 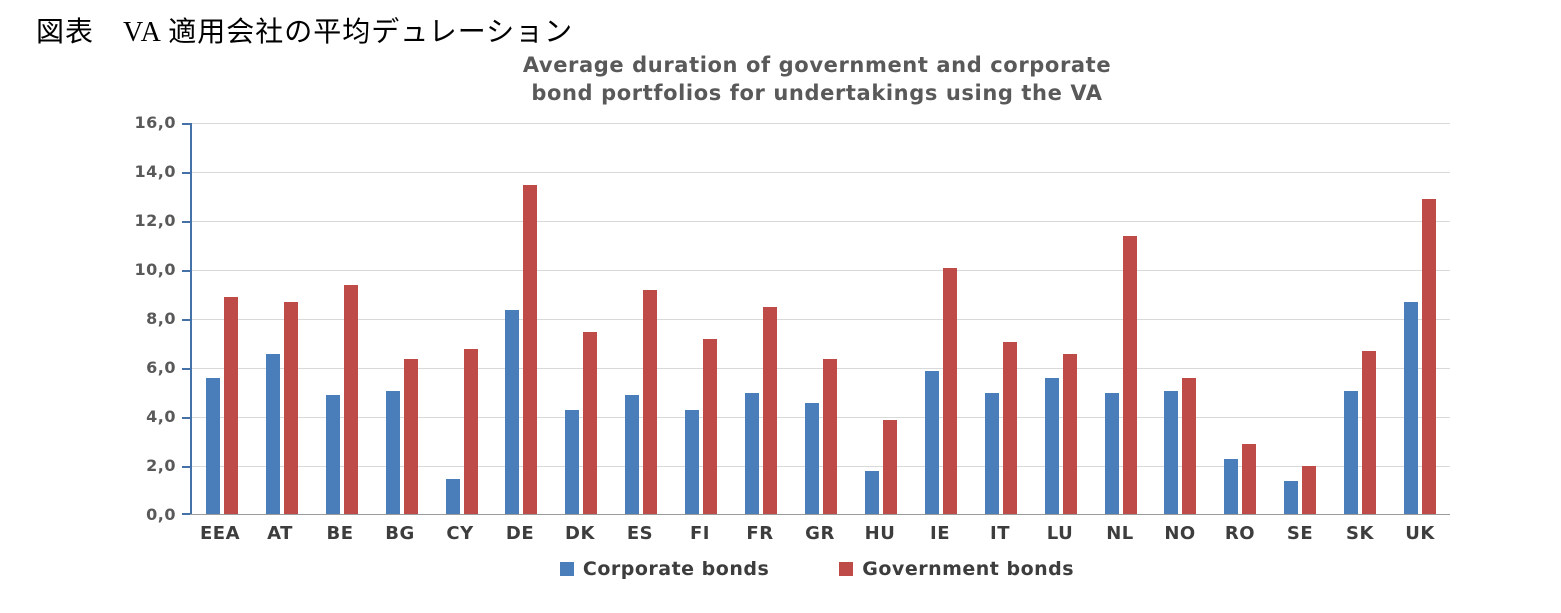 I want to click on legend-label: Government bonds, so click(x=968, y=569).